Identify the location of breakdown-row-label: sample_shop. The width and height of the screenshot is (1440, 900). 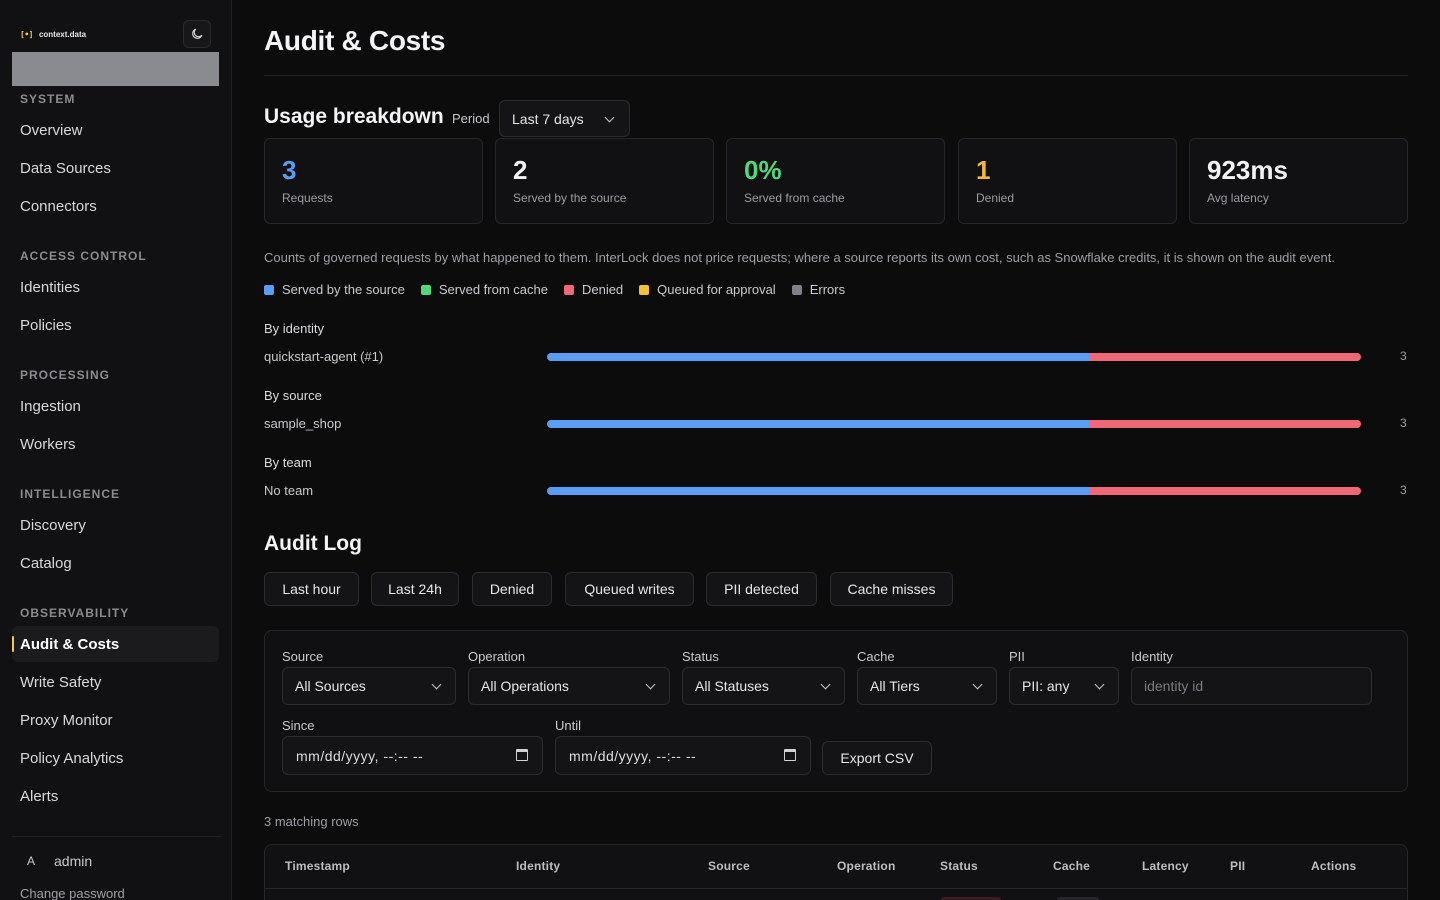
(303, 423).